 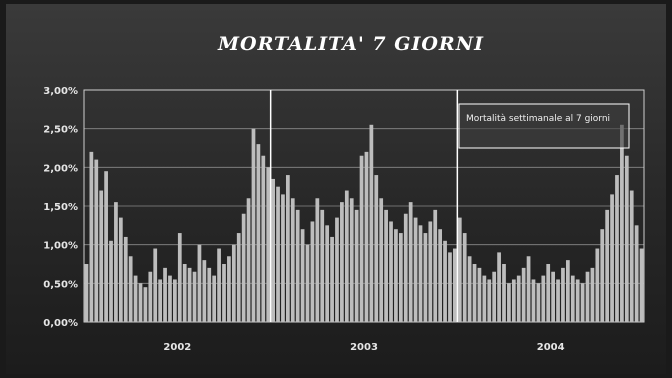 I want to click on y-tick-label: 1,50%, so click(x=60, y=207).